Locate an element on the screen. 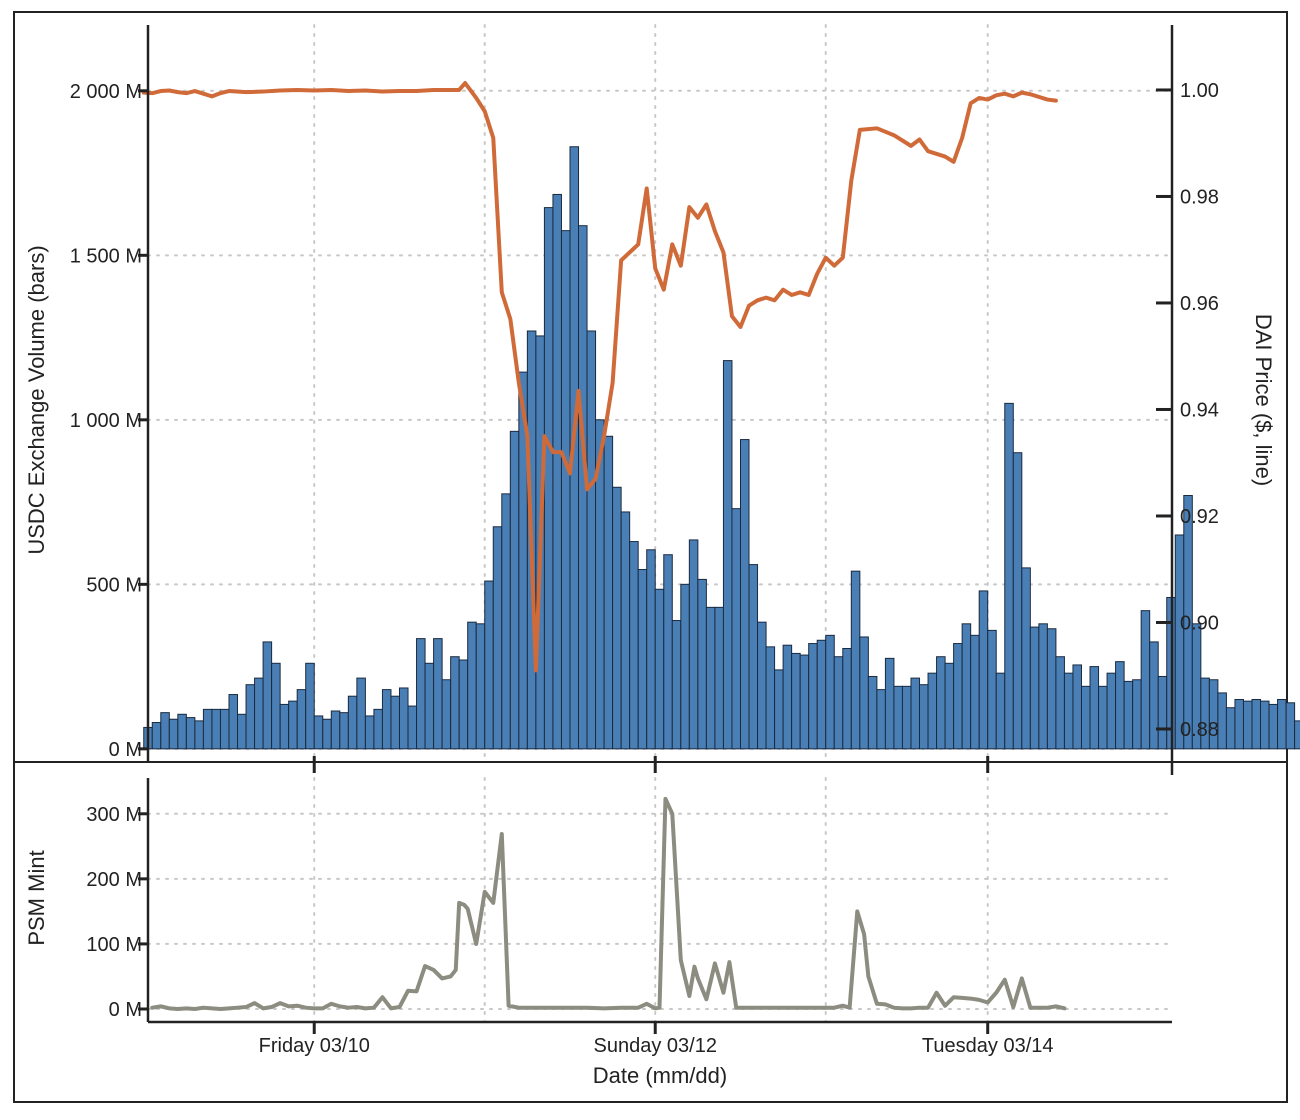 Image resolution: width=1300 pixels, height=1120 pixels. price-tick-label-3: 0.94 is located at coordinates (1199, 410).